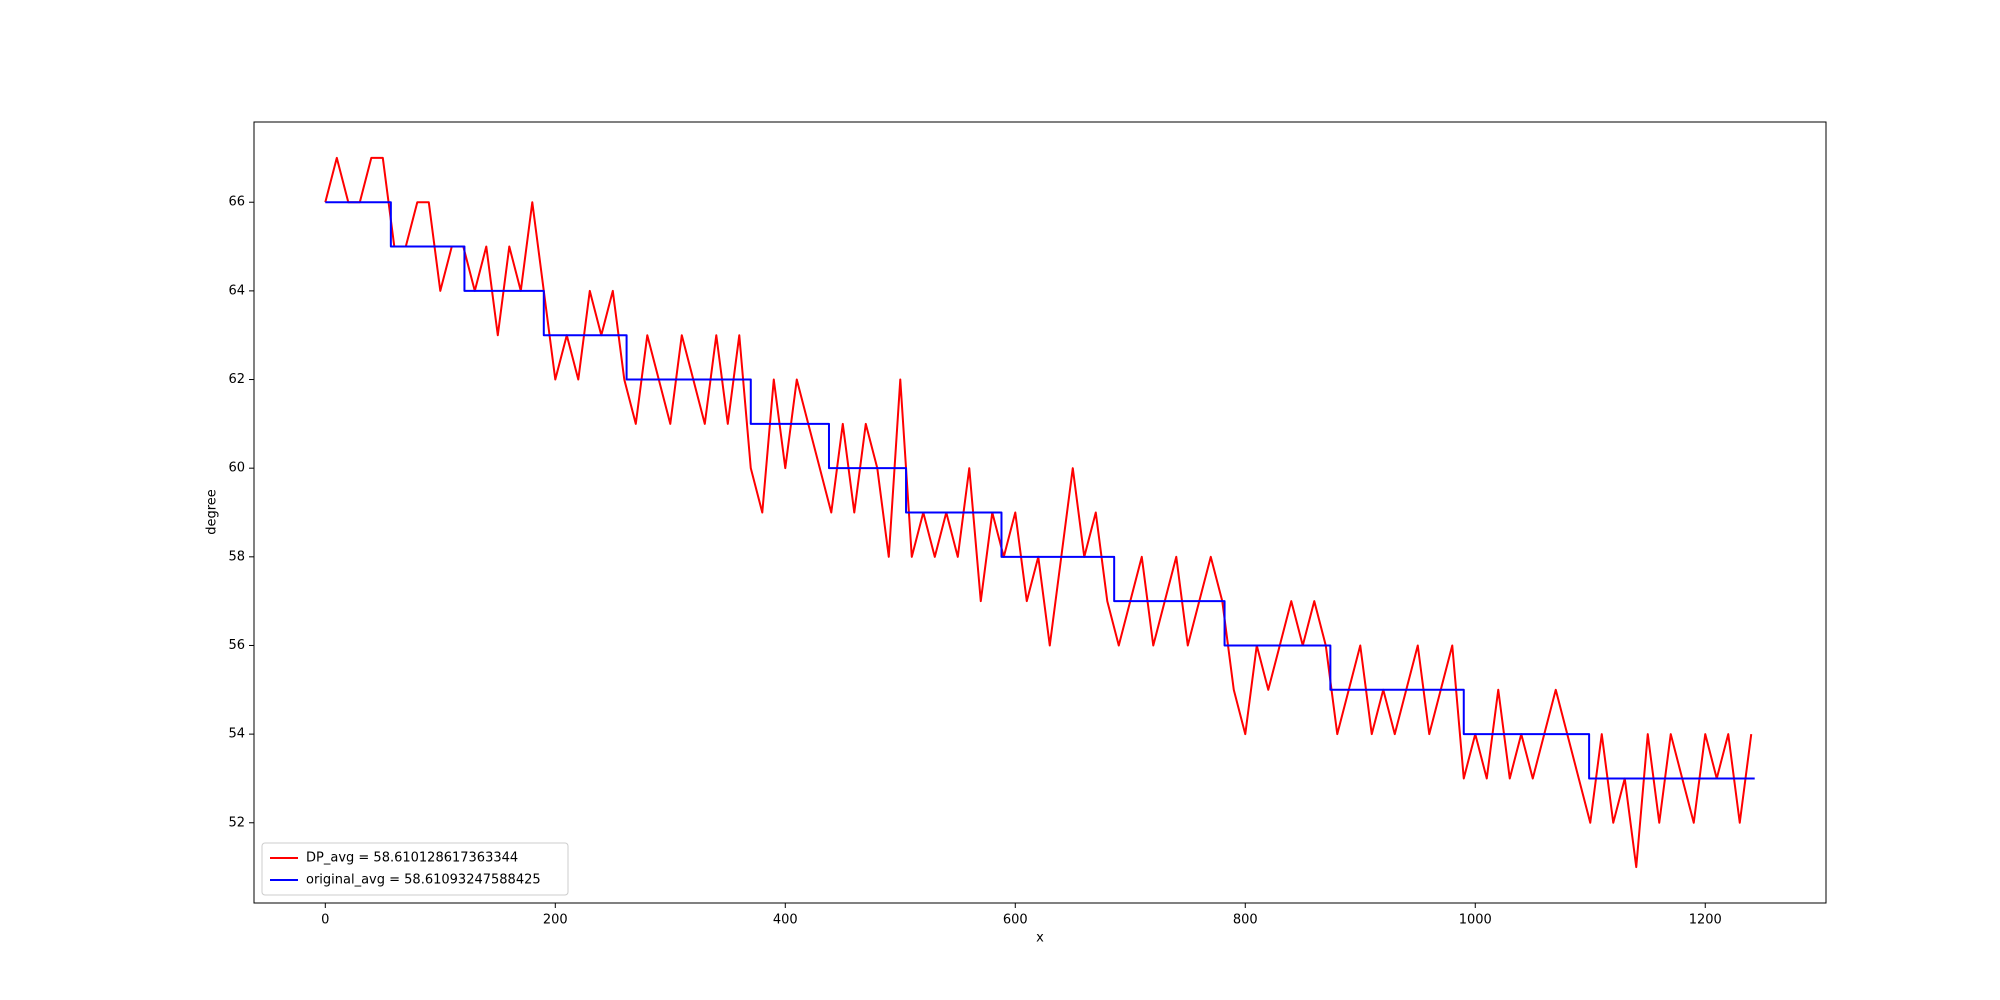 This screenshot has height=1000, width=2000. What do you see at coordinates (1040, 938) in the screenshot?
I see `x-axis-label: x` at bounding box center [1040, 938].